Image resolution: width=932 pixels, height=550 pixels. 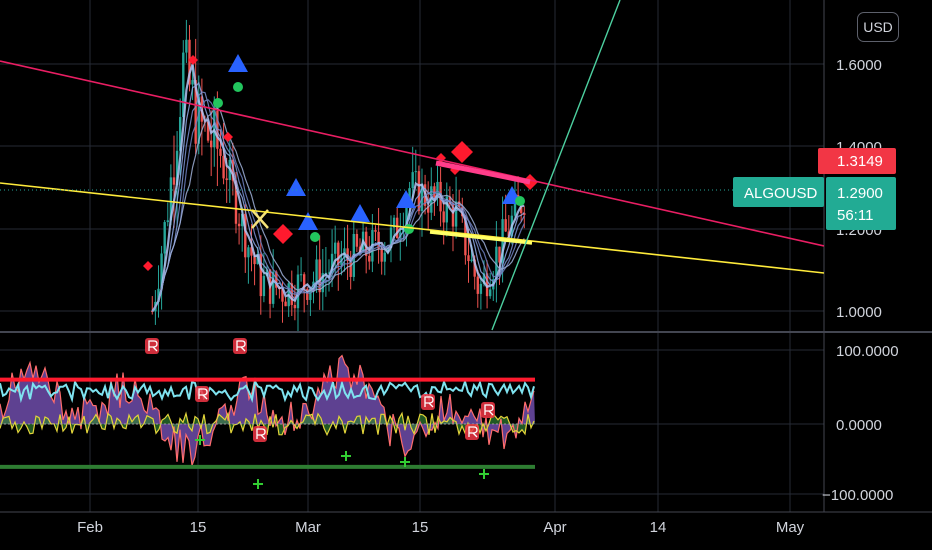 What do you see at coordinates (860, 193) in the screenshot?
I see `symbol-price-text: 1.2900` at bounding box center [860, 193].